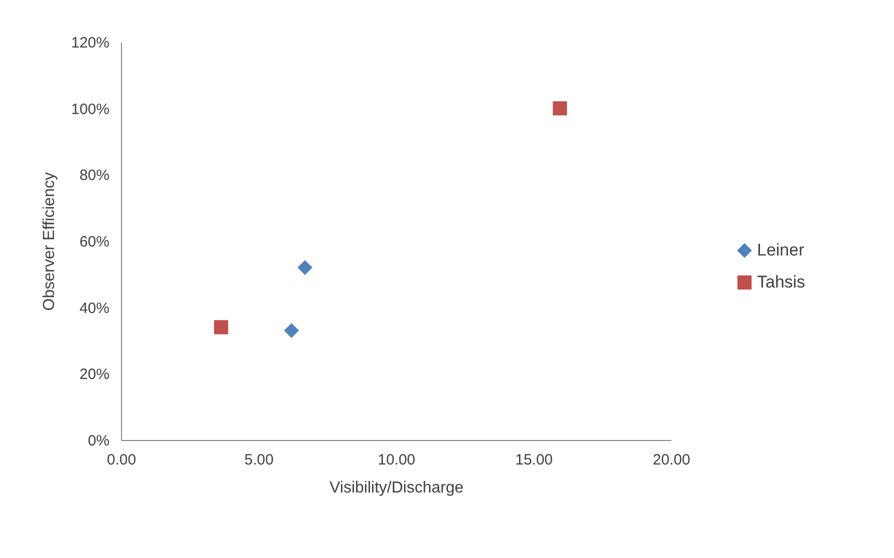  Describe the element at coordinates (121, 460) in the screenshot. I see `x-tick-label: 0.00` at that location.